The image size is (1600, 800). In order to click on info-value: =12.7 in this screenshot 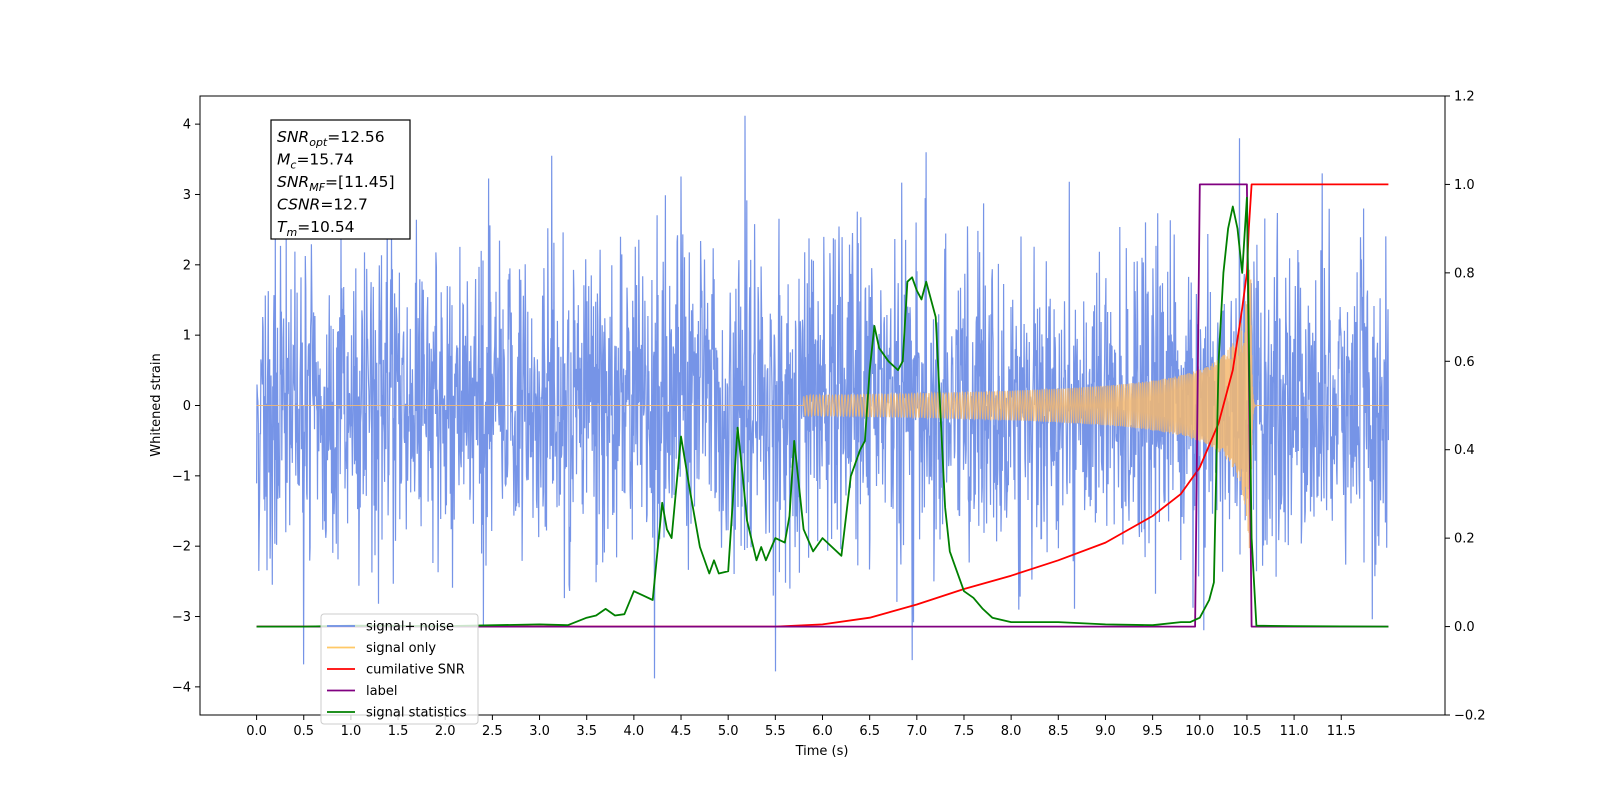, I will do `click(344, 205)`.